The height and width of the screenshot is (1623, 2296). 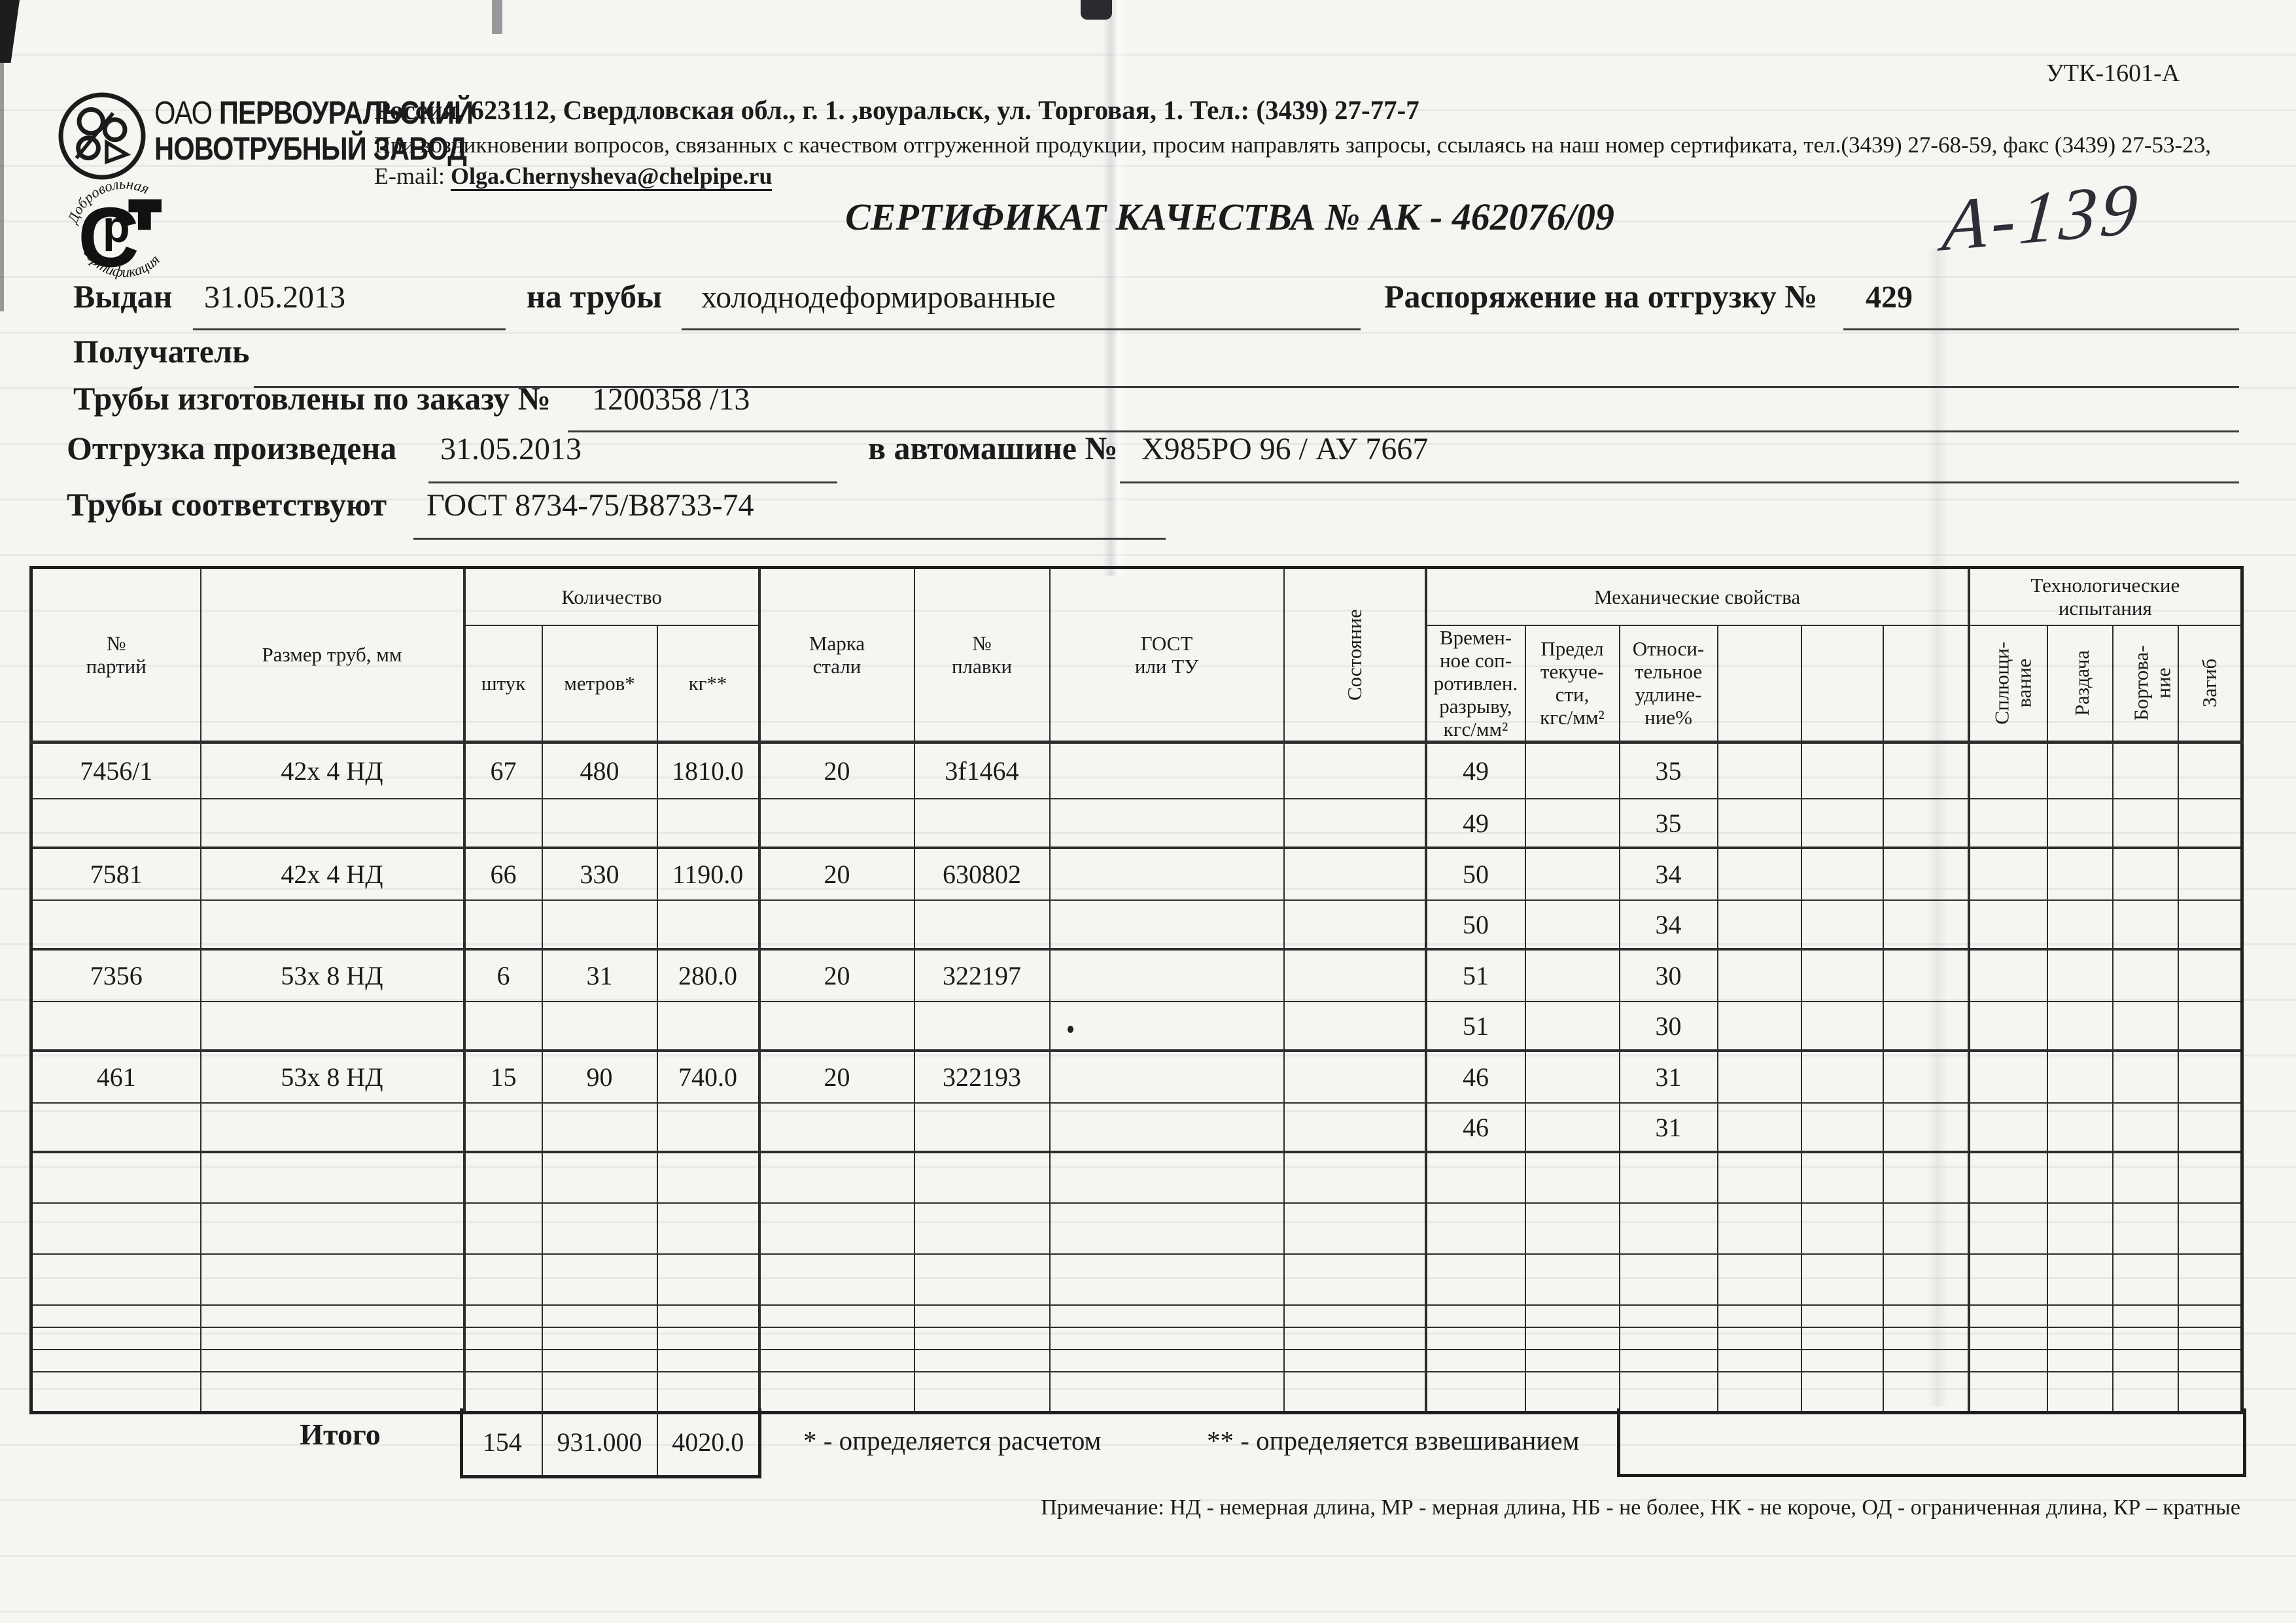 What do you see at coordinates (503, 684) in the screenshot?
I see `col-header-pieces: штук` at bounding box center [503, 684].